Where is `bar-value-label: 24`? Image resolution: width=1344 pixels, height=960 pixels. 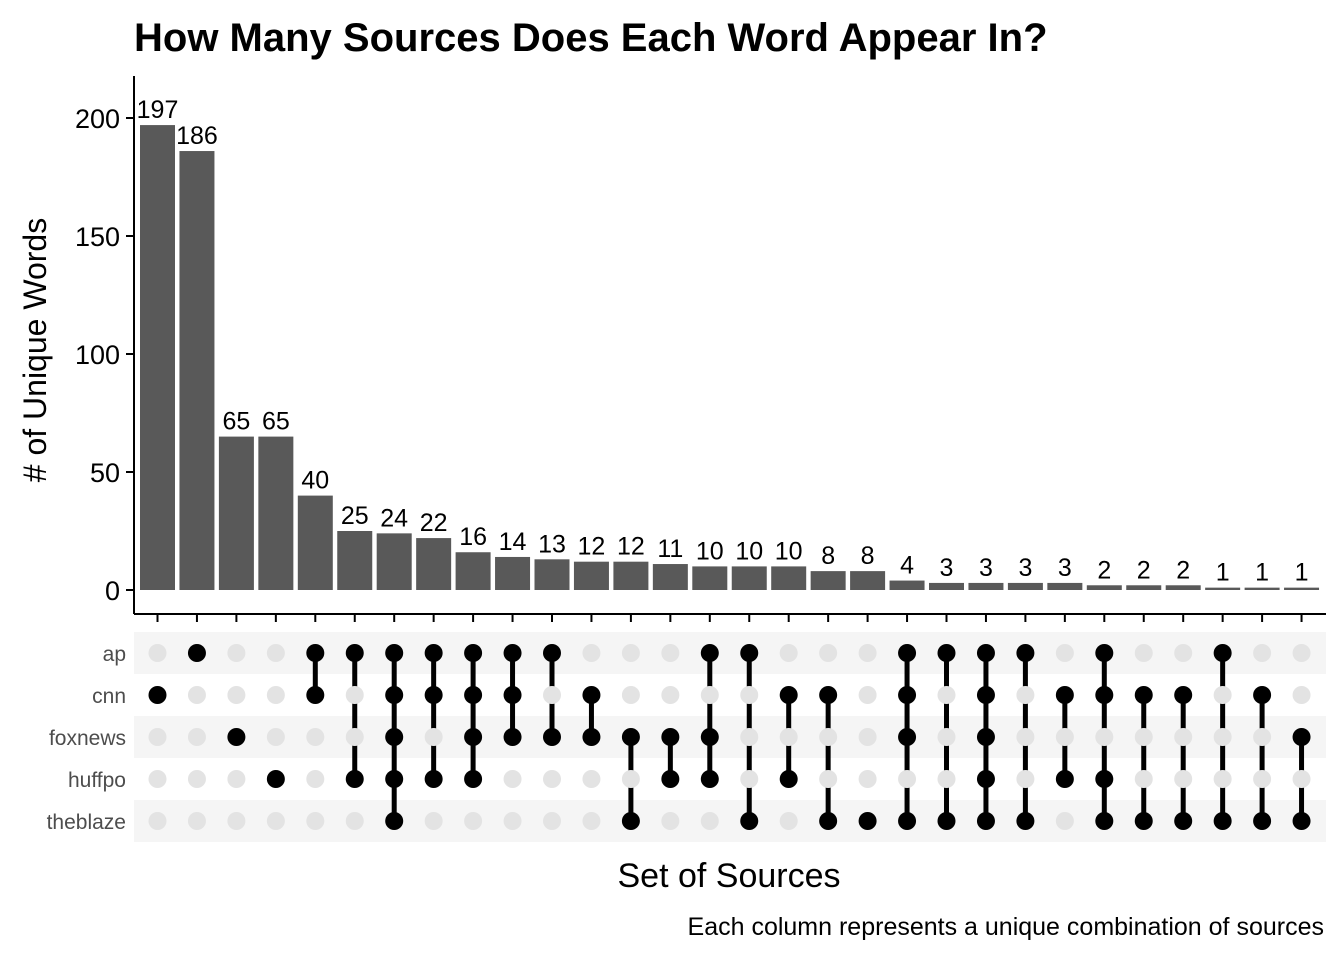
bar-value-label: 24 is located at coordinates (394, 518).